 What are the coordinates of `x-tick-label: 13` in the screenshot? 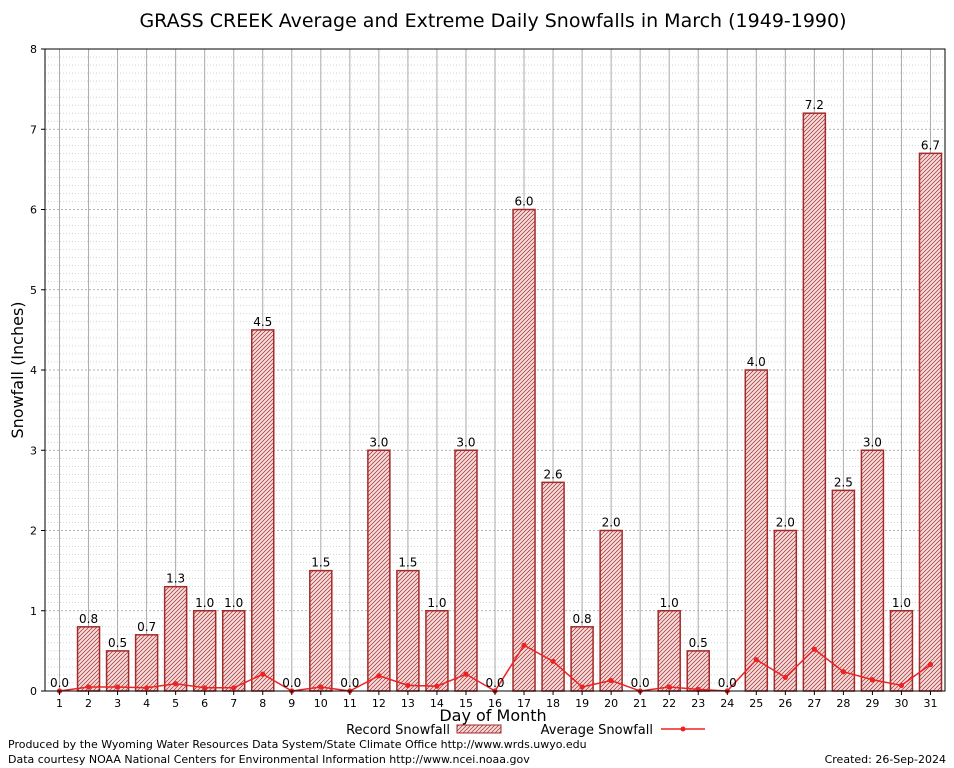 It's located at (408, 703).